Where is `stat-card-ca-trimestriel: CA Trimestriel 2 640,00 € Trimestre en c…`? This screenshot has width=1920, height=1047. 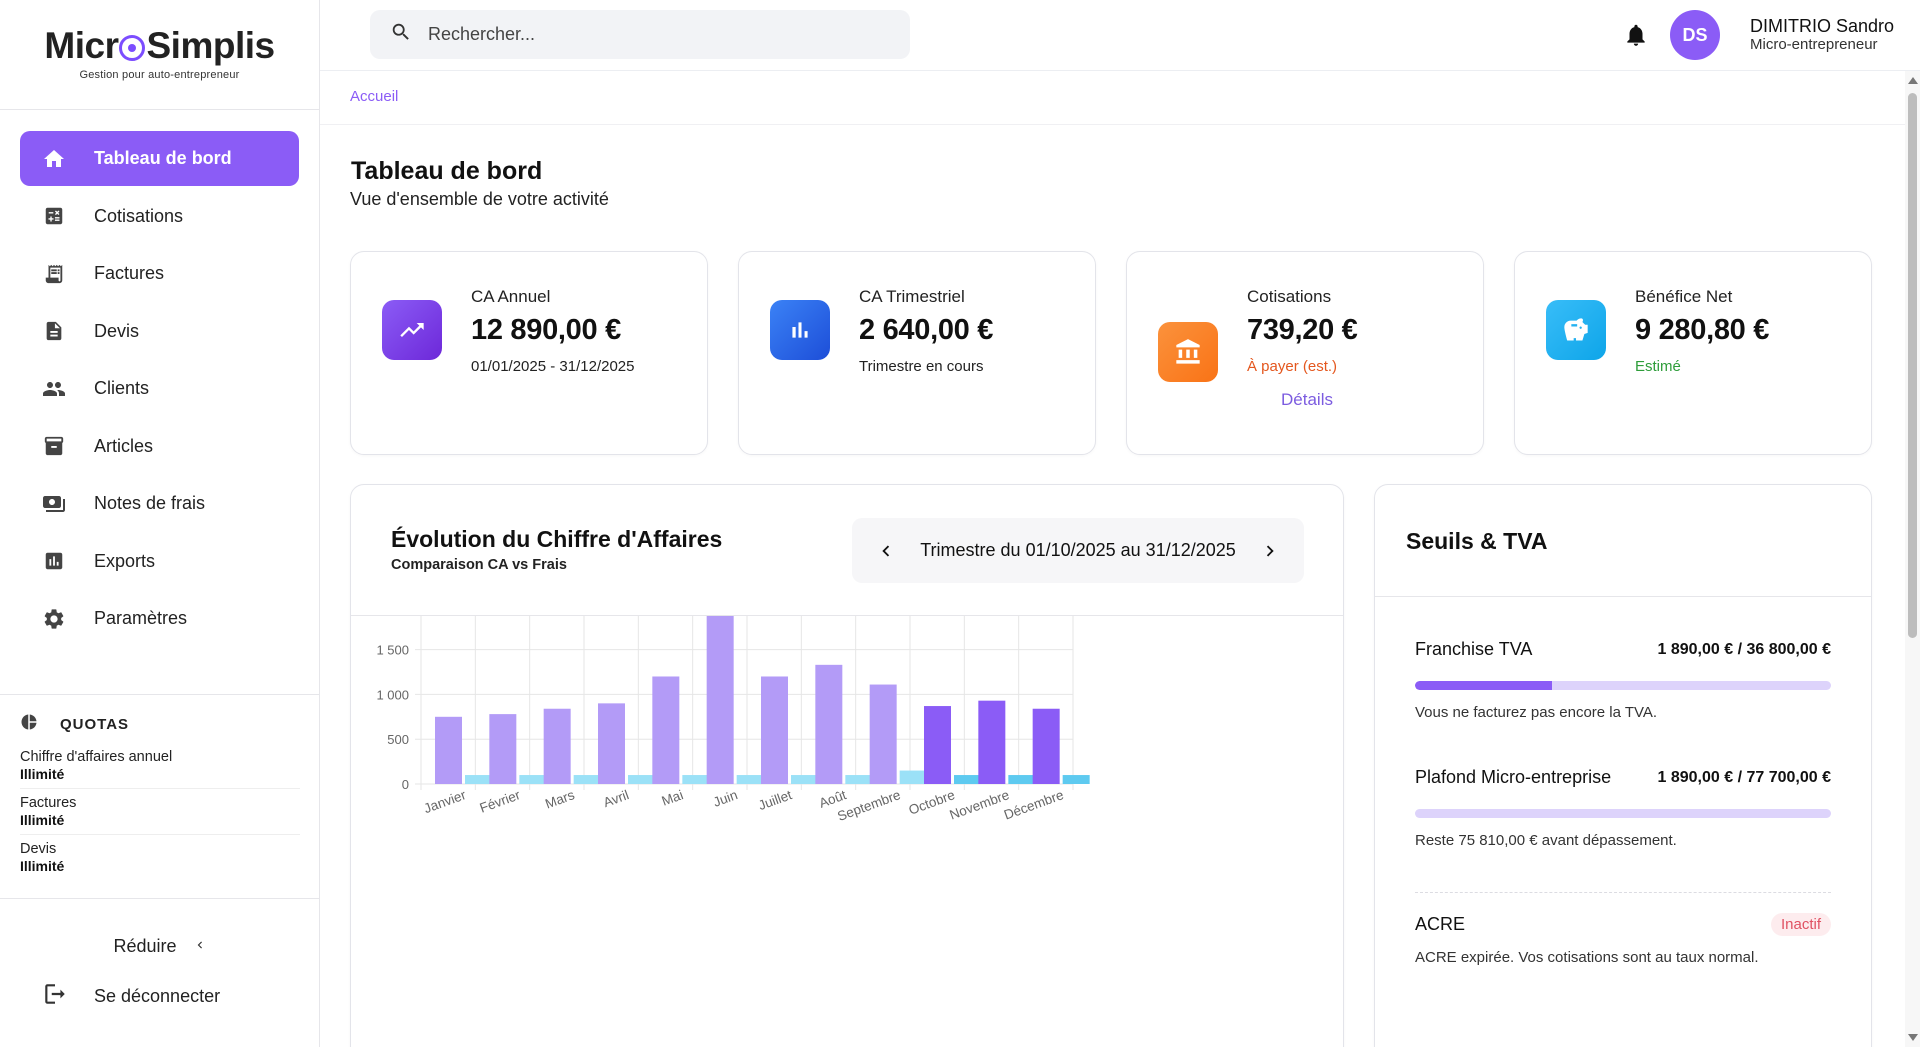 stat-card-ca-trimestriel: CA Trimestriel 2 640,00 € Trimestre en c… is located at coordinates (917, 353).